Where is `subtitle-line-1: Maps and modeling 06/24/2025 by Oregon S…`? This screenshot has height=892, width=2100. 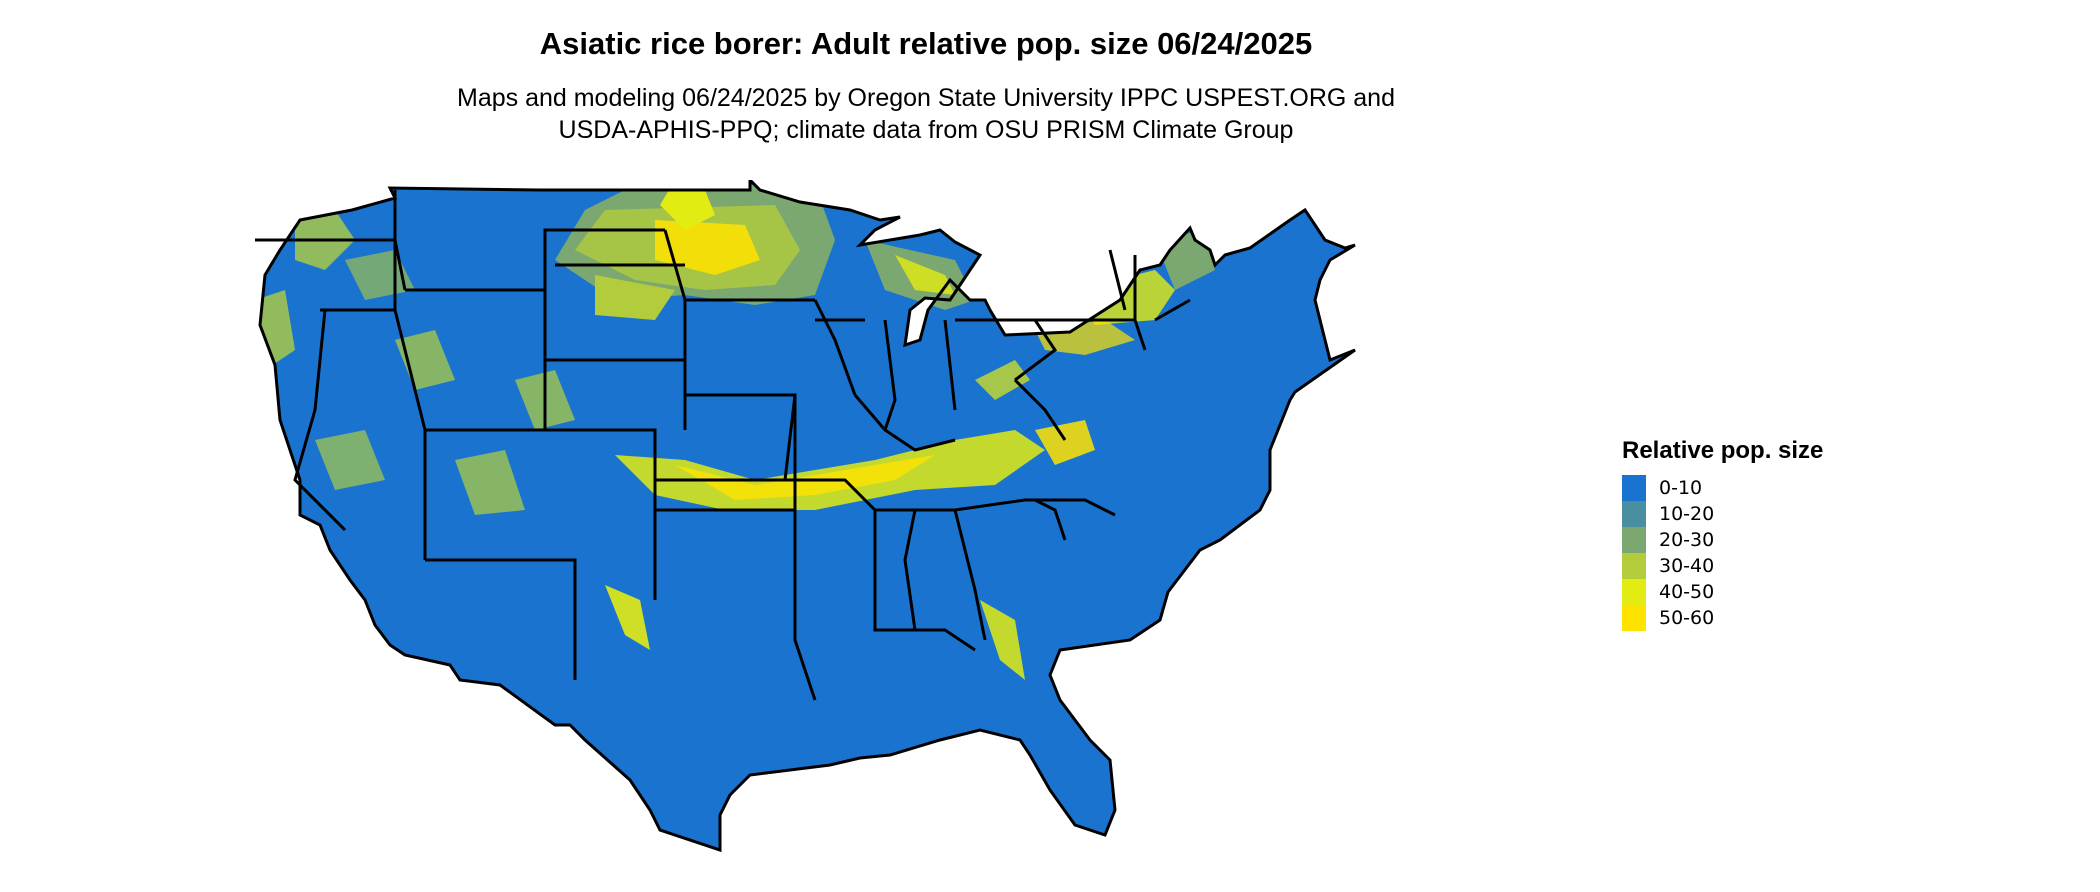
subtitle-line-1: Maps and modeling 06/24/2025 by Oregon S… is located at coordinates (926, 98).